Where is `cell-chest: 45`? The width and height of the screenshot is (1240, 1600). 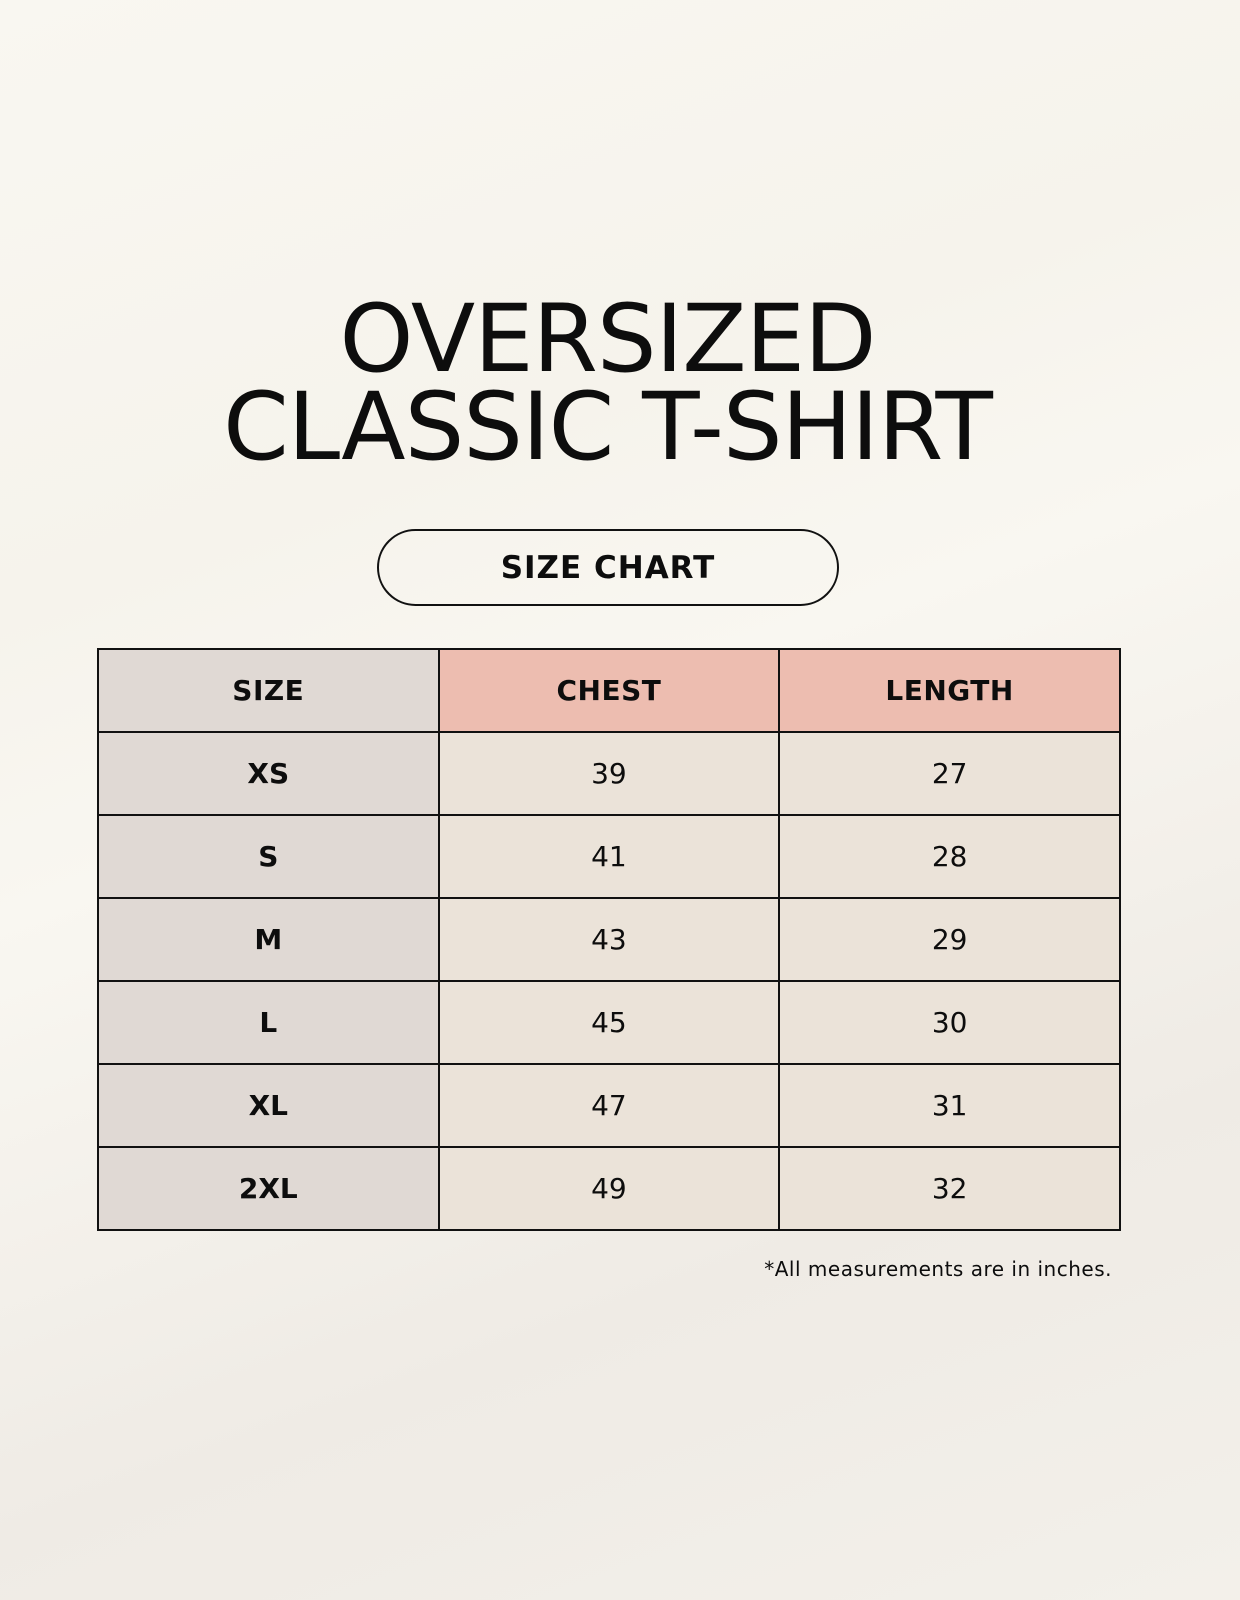
cell-chest: 45 is located at coordinates (609, 1022).